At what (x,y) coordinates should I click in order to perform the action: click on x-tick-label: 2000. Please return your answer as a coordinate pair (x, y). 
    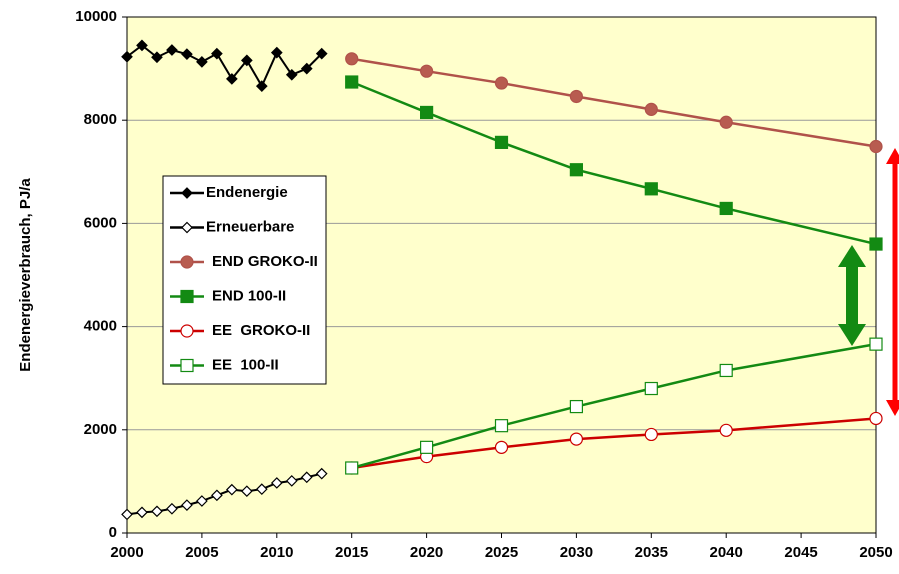
    Looking at the image, I should click on (126, 552).